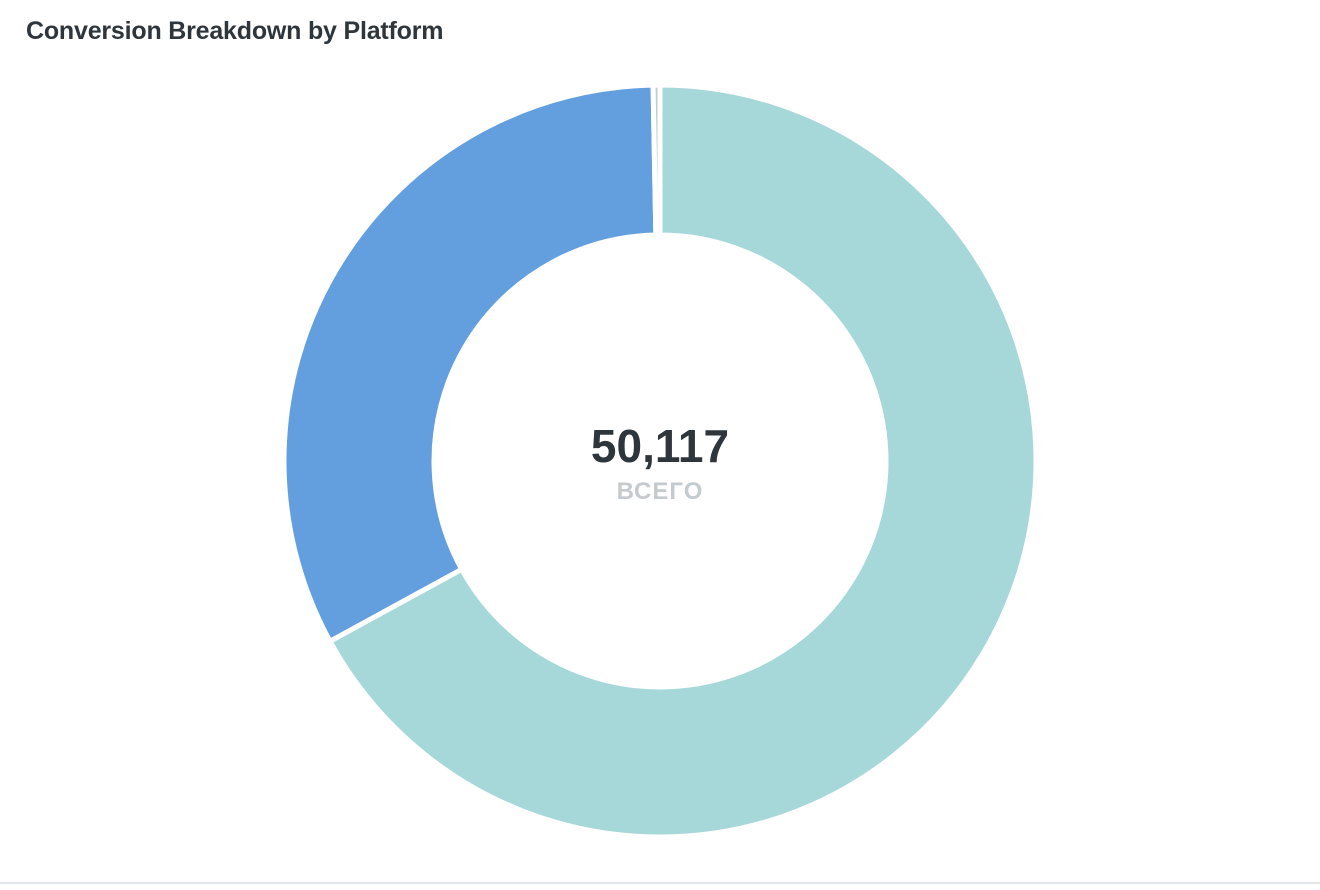  I want to click on total-value: 50,117, so click(660, 446).